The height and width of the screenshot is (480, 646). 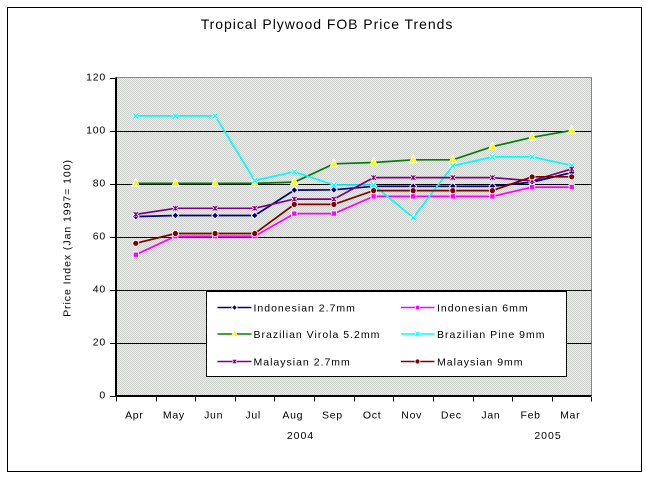 What do you see at coordinates (300, 436) in the screenshot?
I see `svg-text: 2004` at bounding box center [300, 436].